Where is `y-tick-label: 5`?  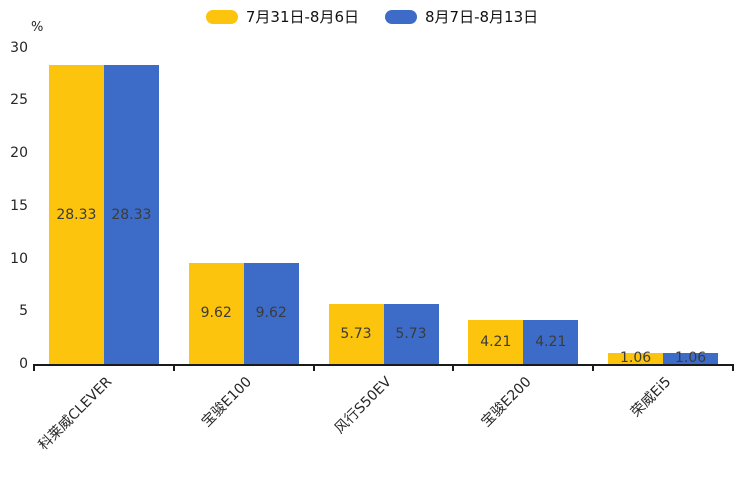 y-tick-label: 5 is located at coordinates (23, 311).